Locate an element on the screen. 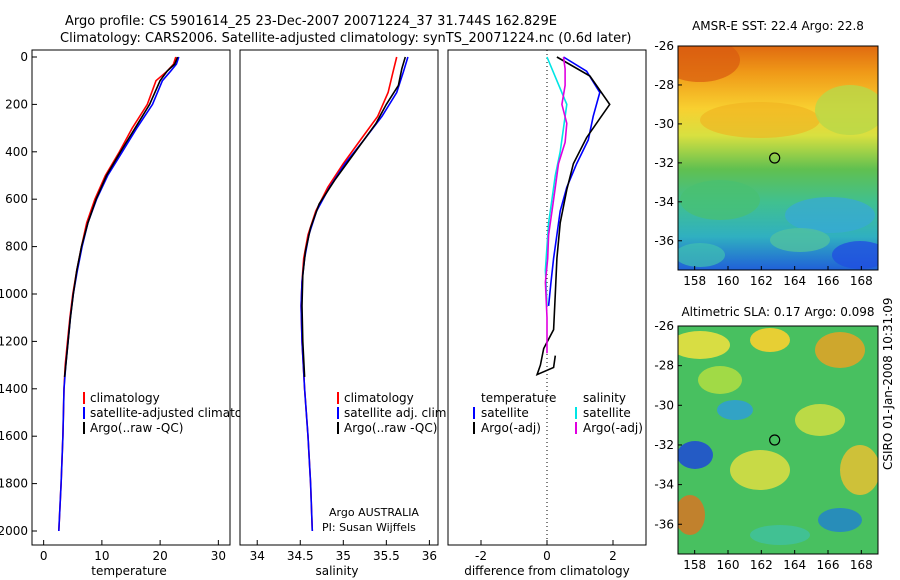 The image size is (900, 580). x-tick-label: -2 is located at coordinates (481, 556).